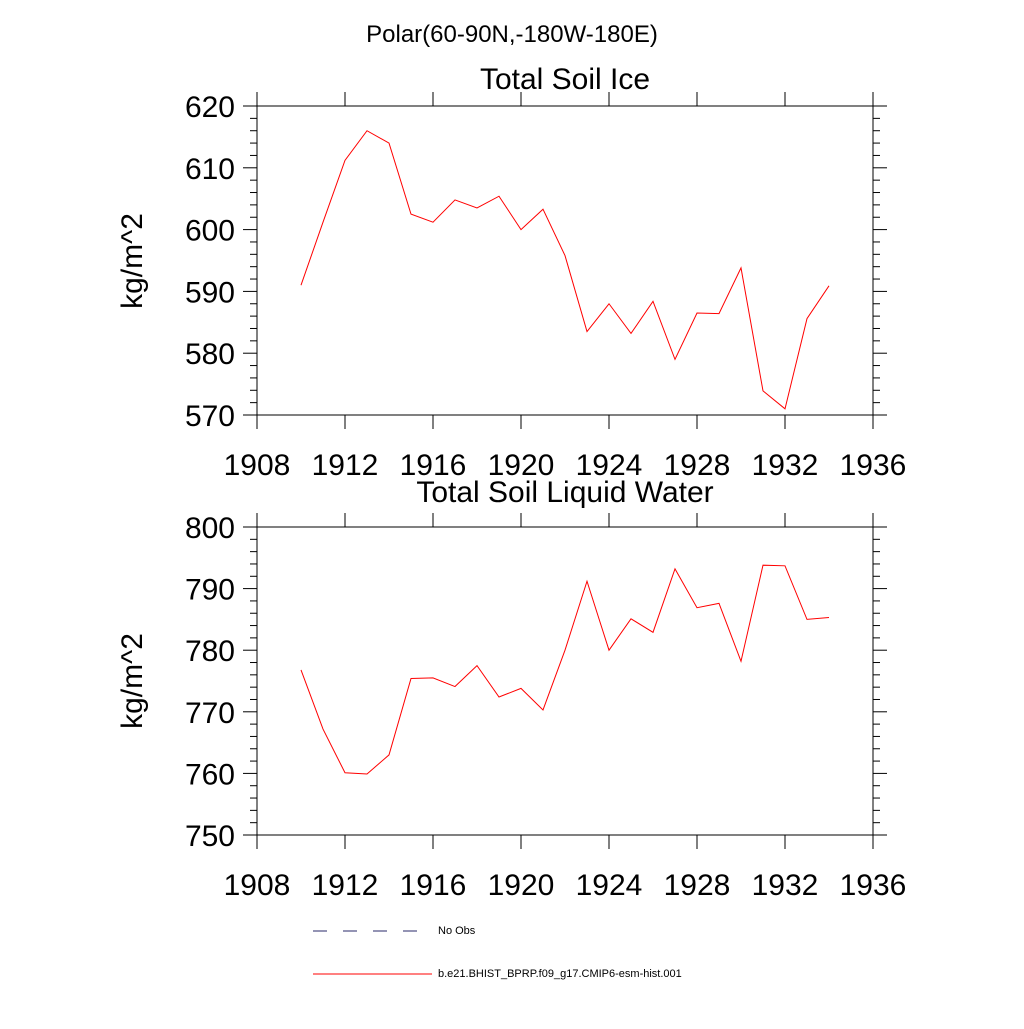 This screenshot has height=1029, width=1024. Describe the element at coordinates (210, 651) in the screenshot. I see `y-tick-label: 780` at that location.